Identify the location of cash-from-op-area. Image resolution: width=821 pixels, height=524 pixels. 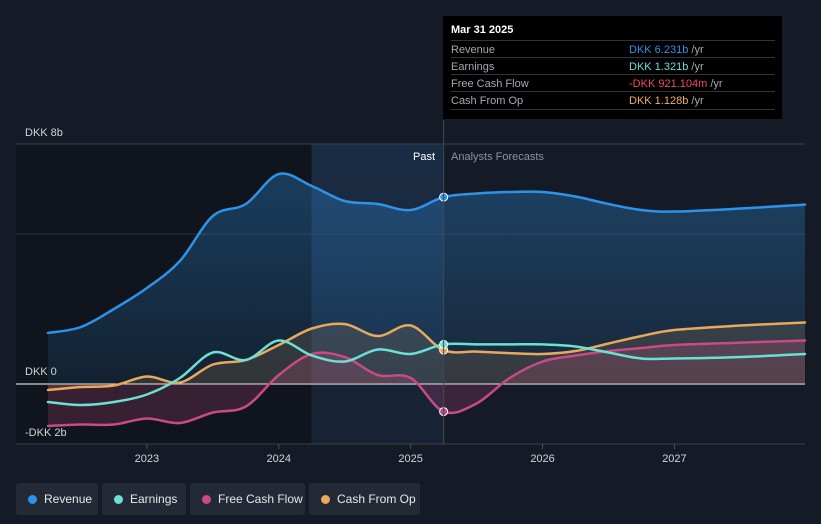
(426, 356).